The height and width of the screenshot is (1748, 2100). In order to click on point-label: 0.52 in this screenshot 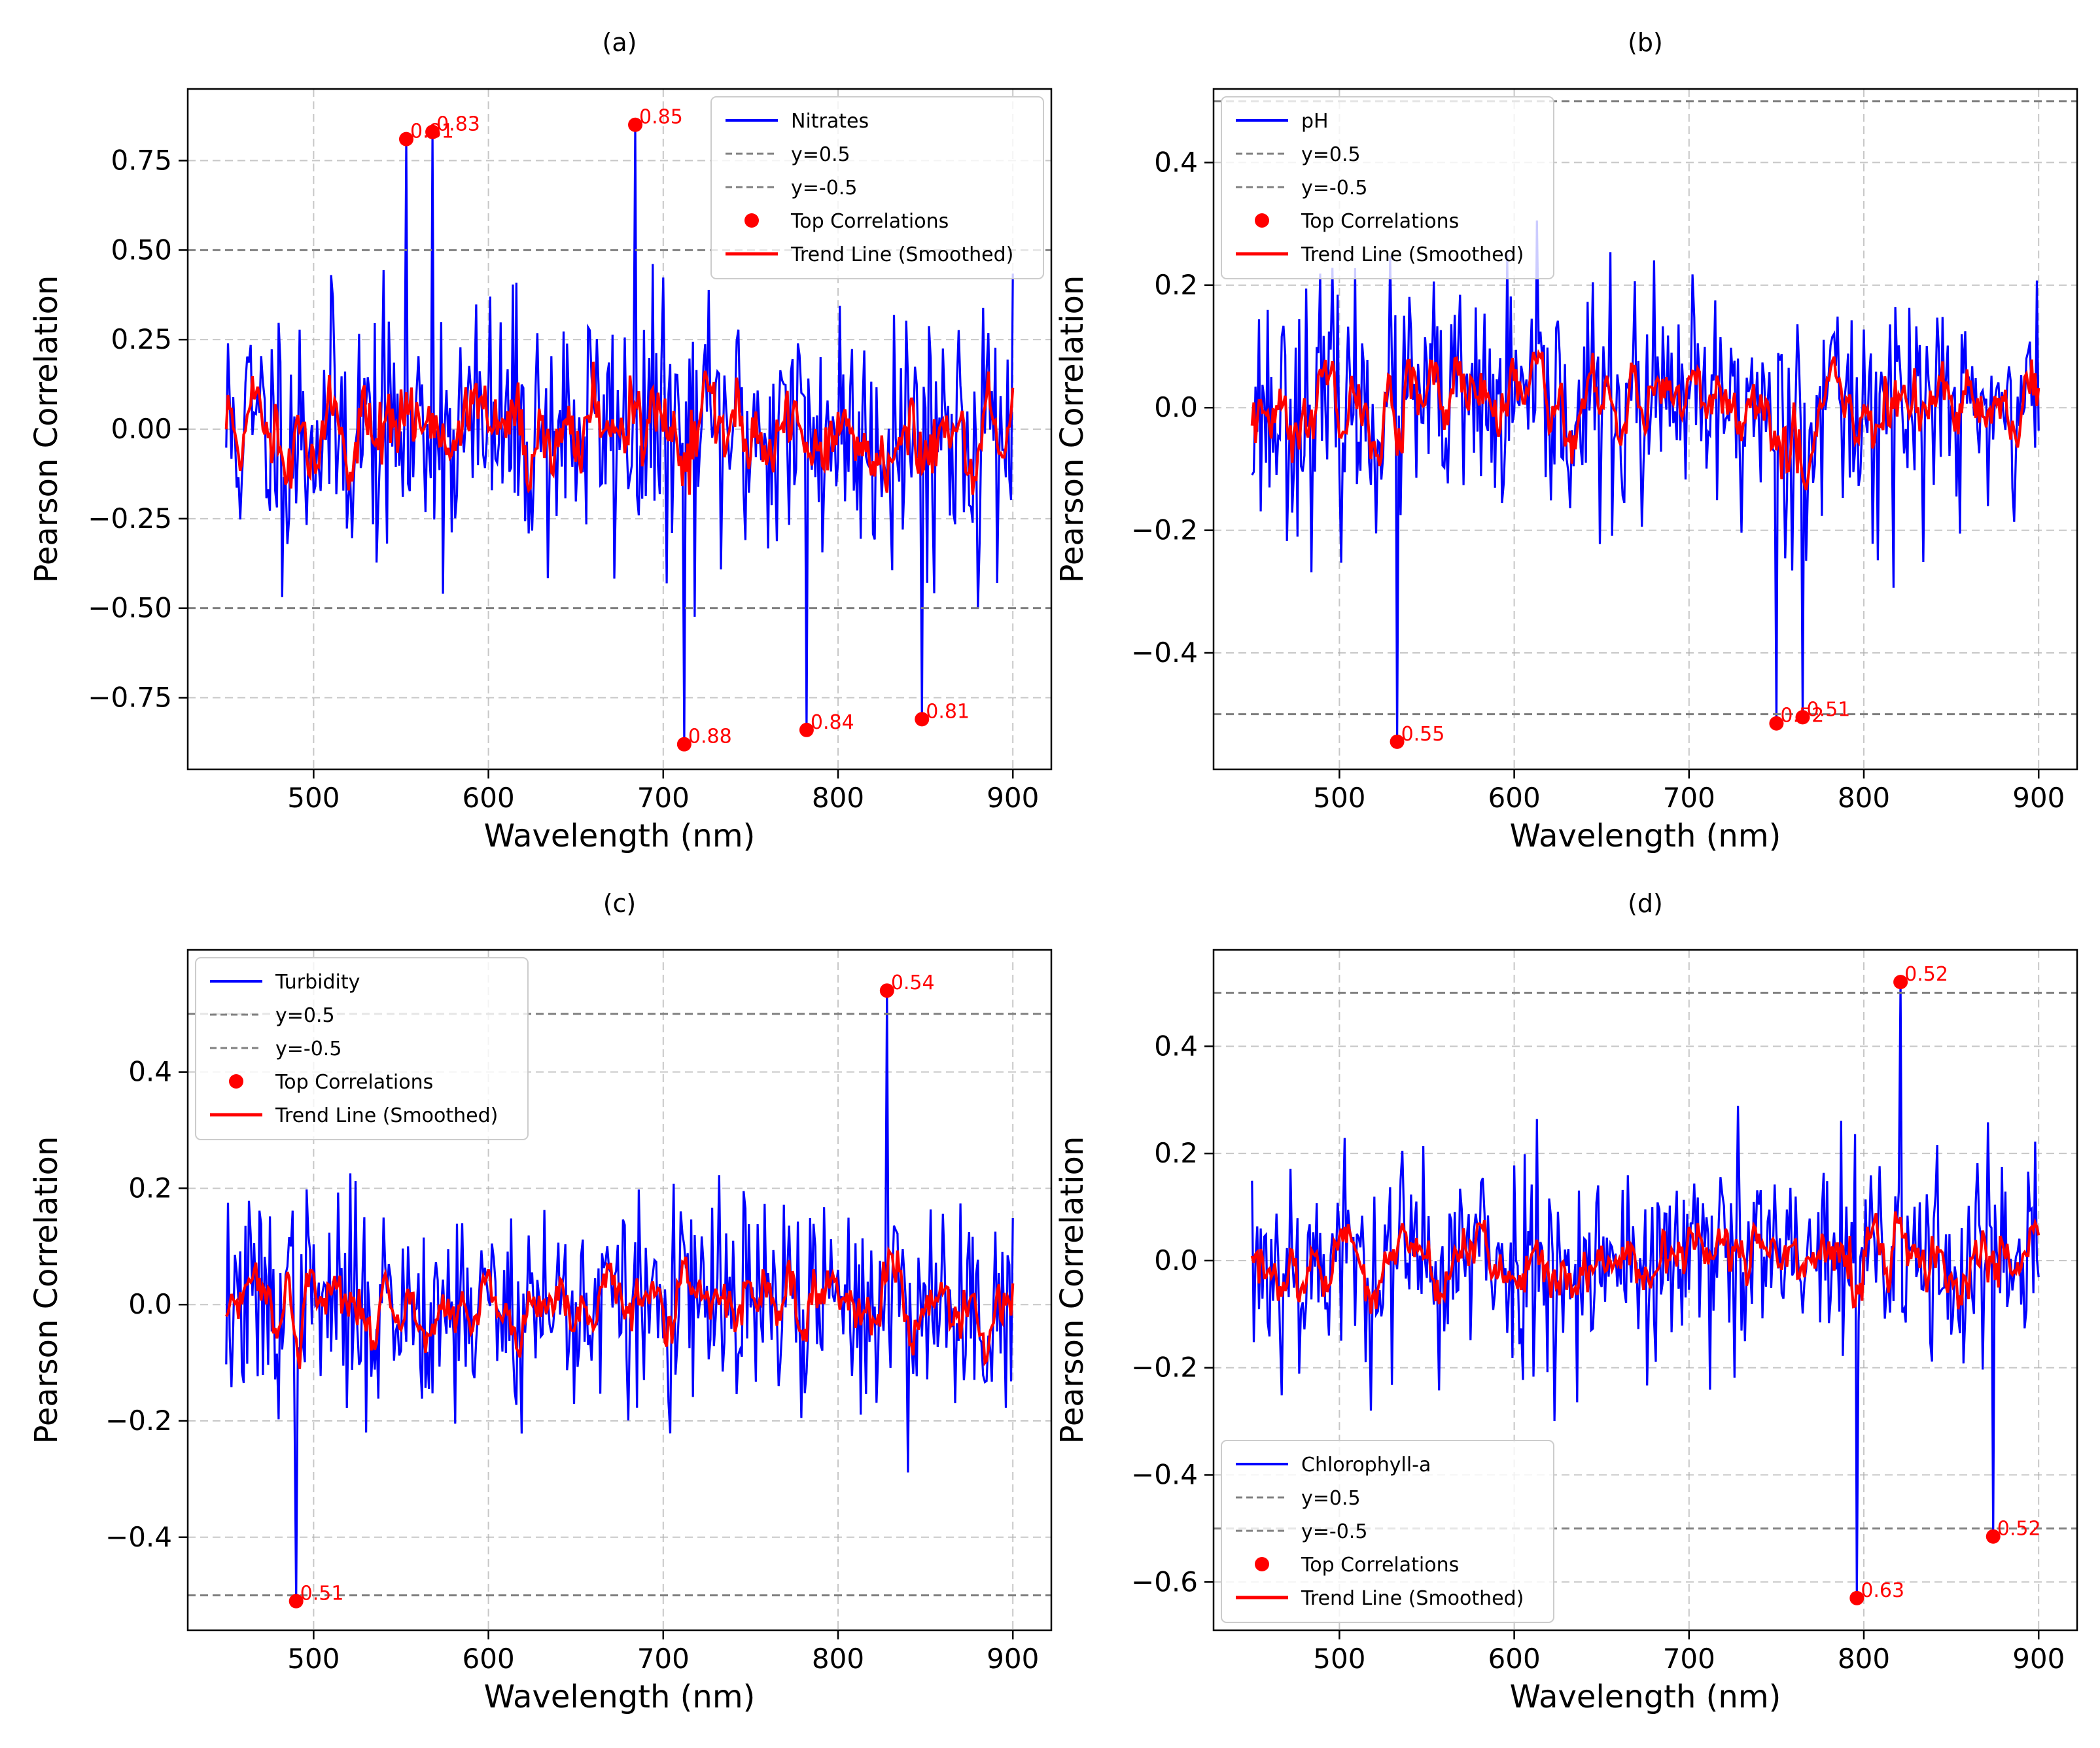, I will do `click(2019, 1529)`.